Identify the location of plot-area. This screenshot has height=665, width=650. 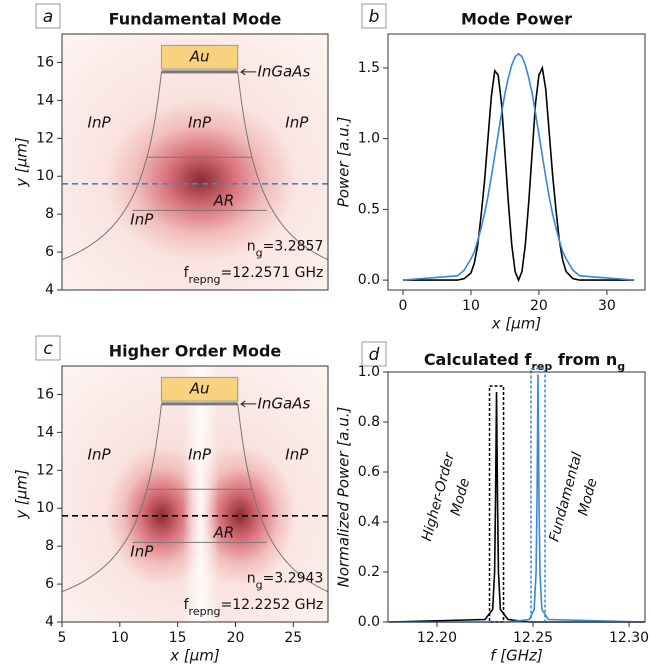
(516, 497).